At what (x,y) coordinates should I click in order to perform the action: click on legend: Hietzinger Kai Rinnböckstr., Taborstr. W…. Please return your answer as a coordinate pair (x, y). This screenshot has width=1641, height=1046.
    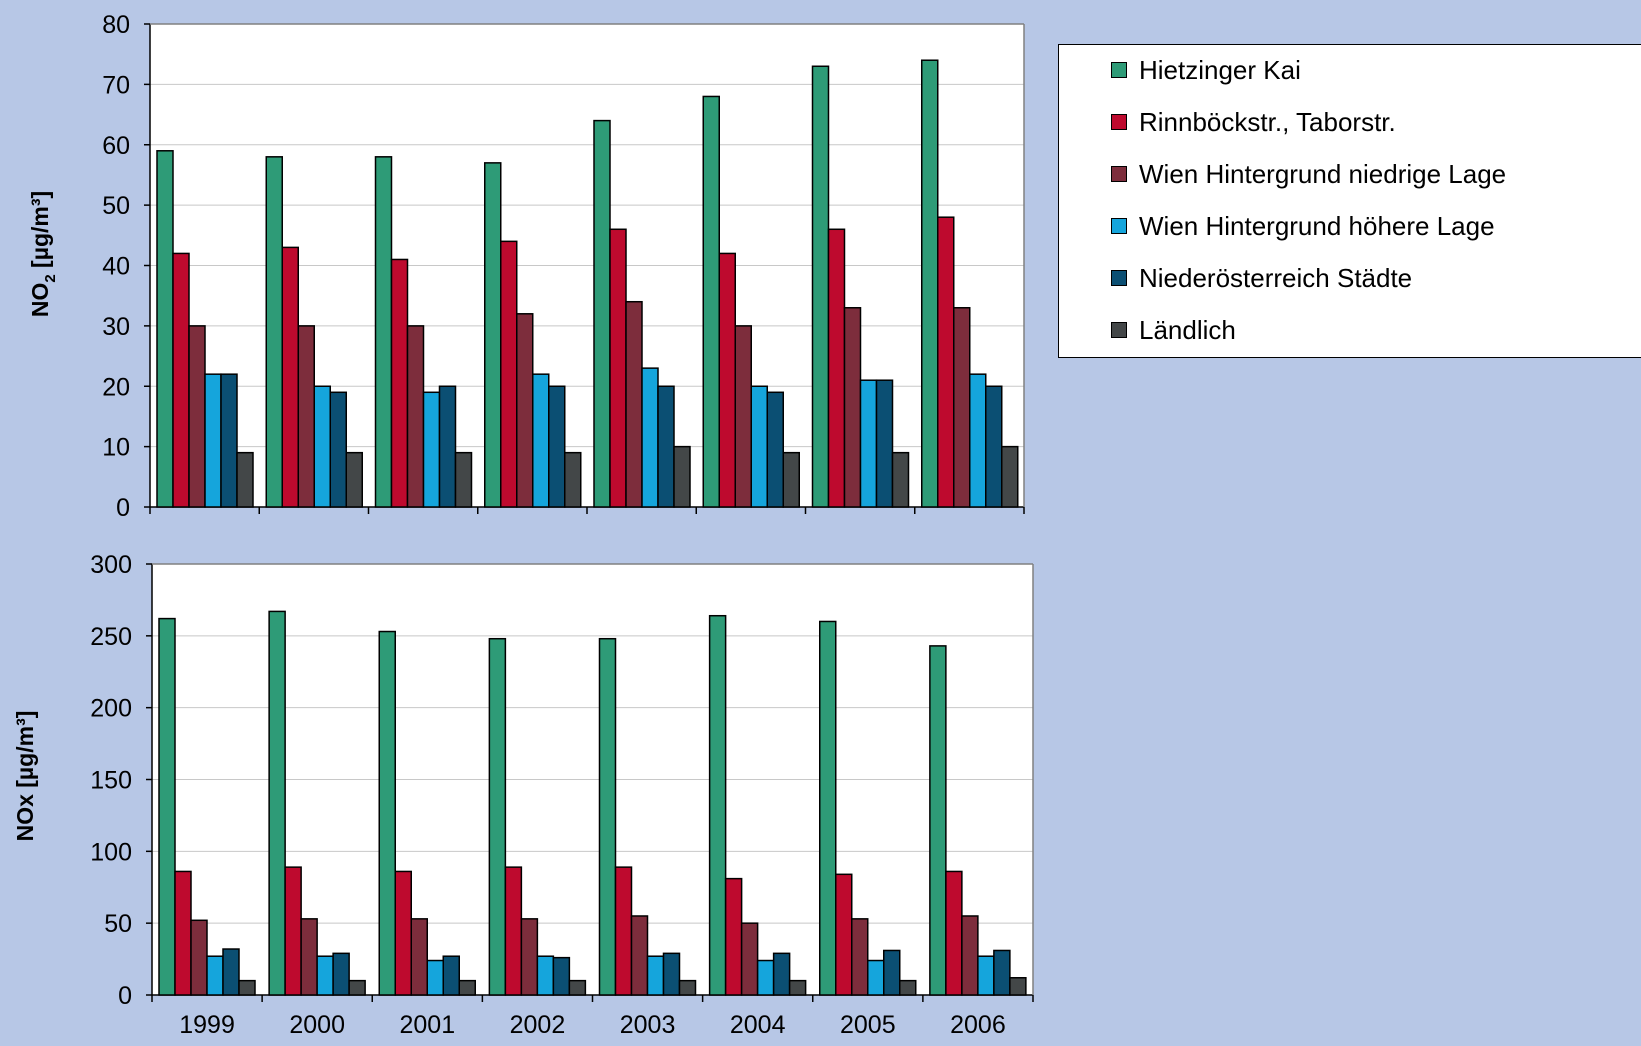
    Looking at the image, I should click on (1349, 201).